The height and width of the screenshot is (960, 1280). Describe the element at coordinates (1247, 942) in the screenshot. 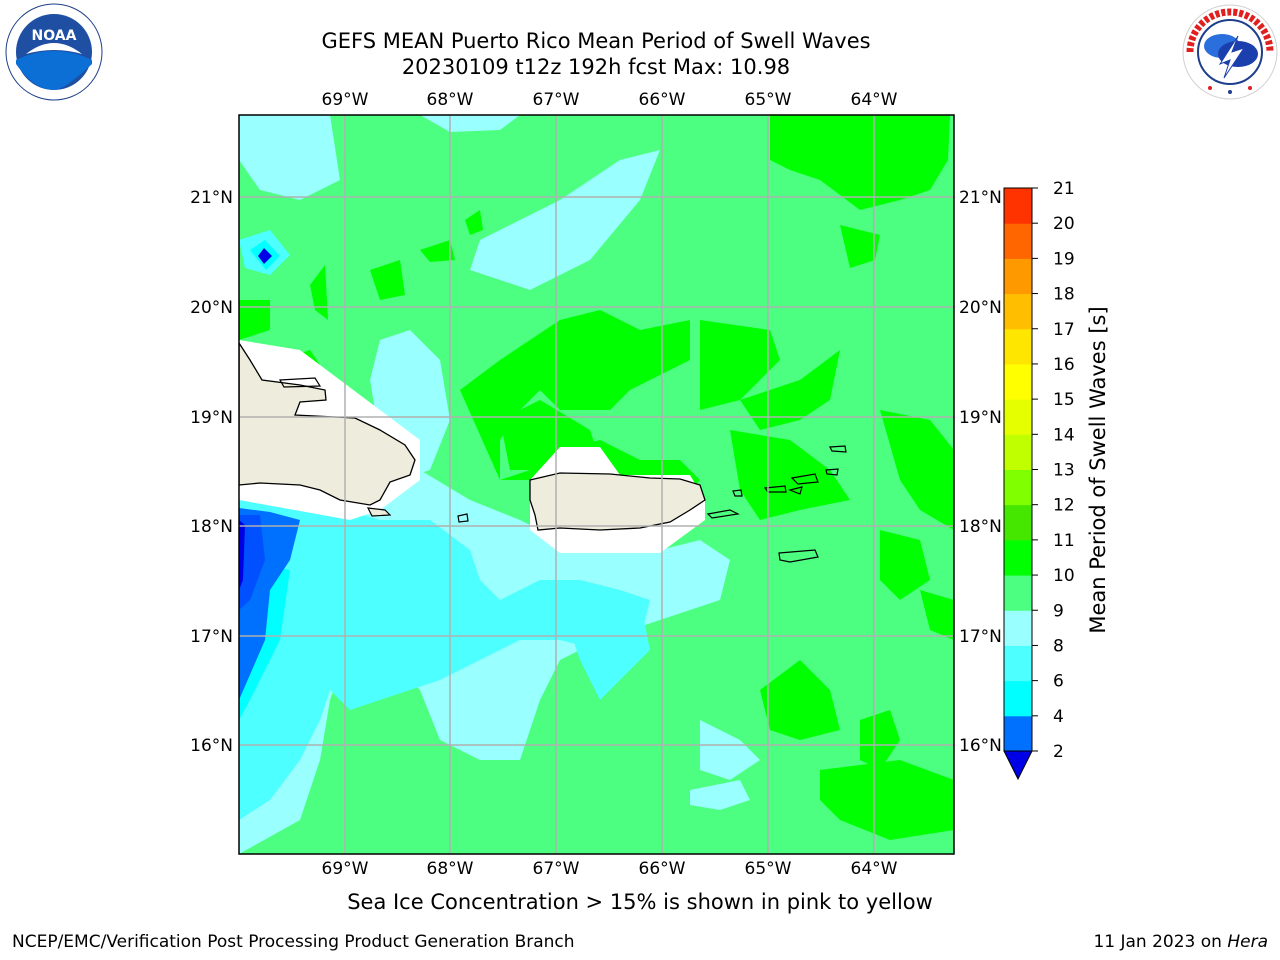

I see `footer-host: Hera` at that location.